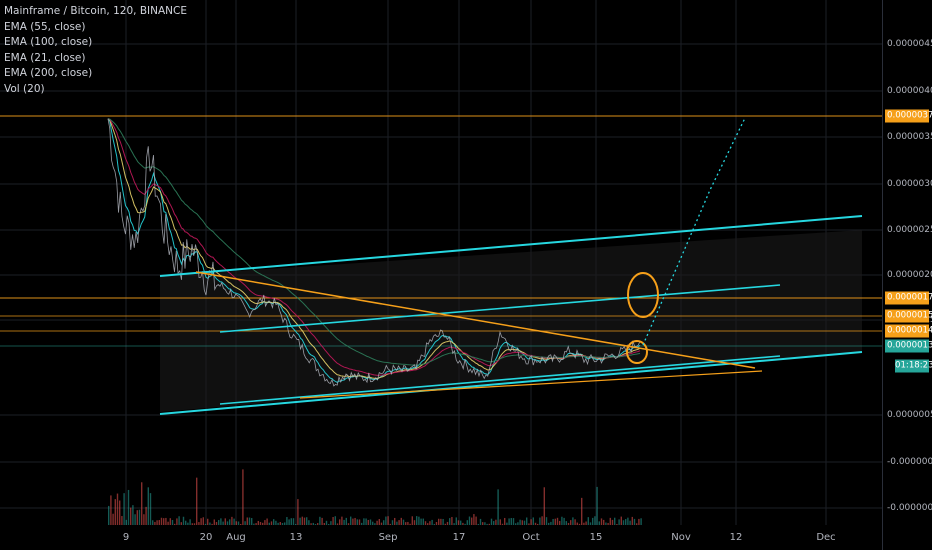 Image resolution: width=932 pixels, height=550 pixels. I want to click on channel-mid-lower-line, so click(500, 380).